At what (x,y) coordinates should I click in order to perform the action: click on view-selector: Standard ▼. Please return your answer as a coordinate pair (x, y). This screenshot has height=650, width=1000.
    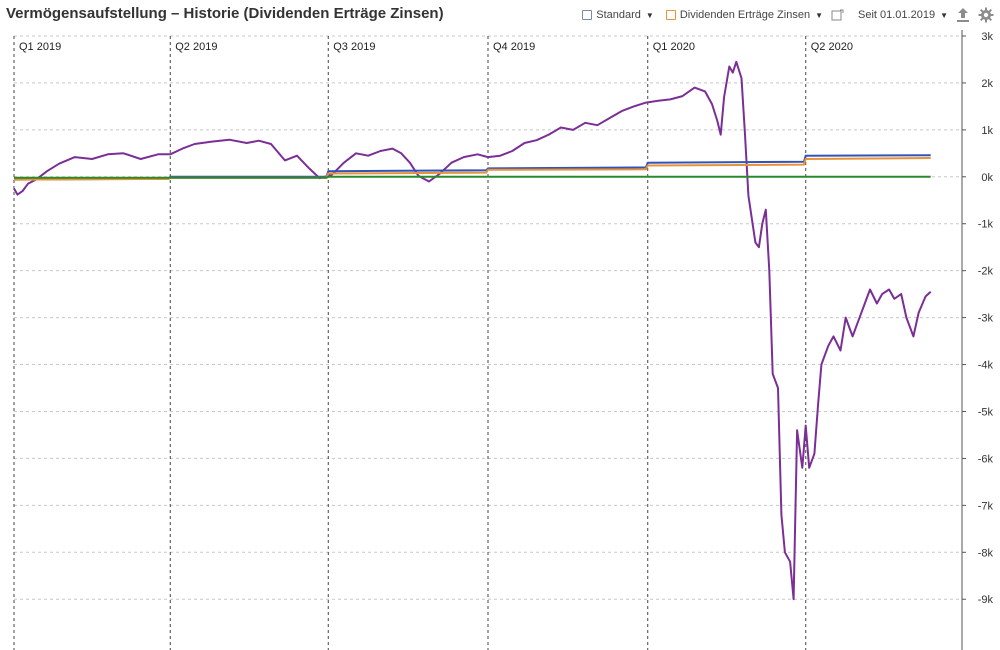
    Looking at the image, I should click on (618, 15).